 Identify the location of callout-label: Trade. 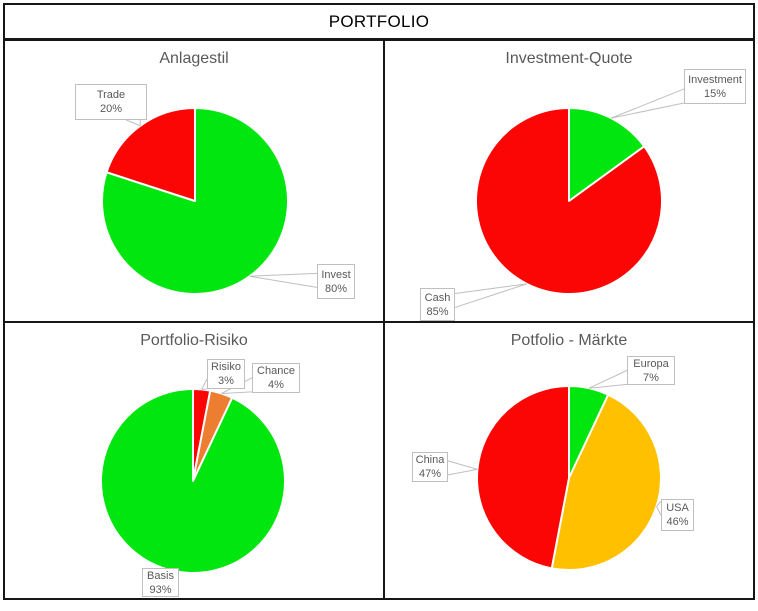
(111, 95).